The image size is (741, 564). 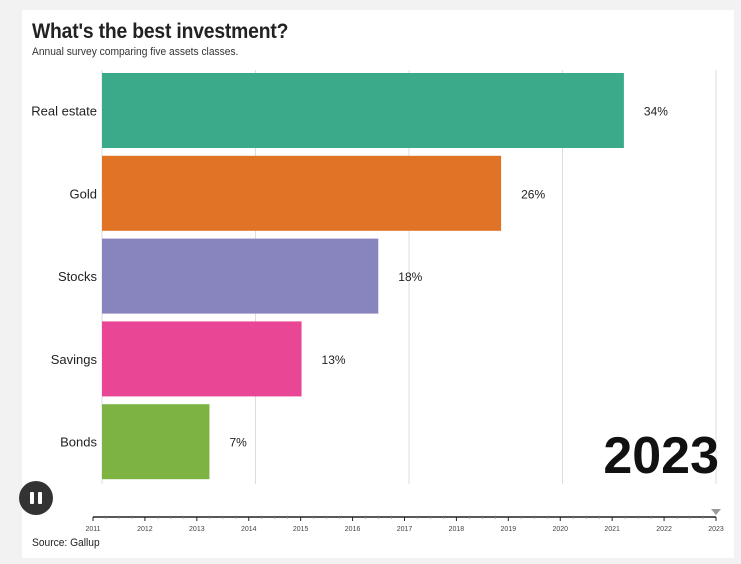 What do you see at coordinates (92, 529) in the screenshot?
I see `timeline-year-label: 2011` at bounding box center [92, 529].